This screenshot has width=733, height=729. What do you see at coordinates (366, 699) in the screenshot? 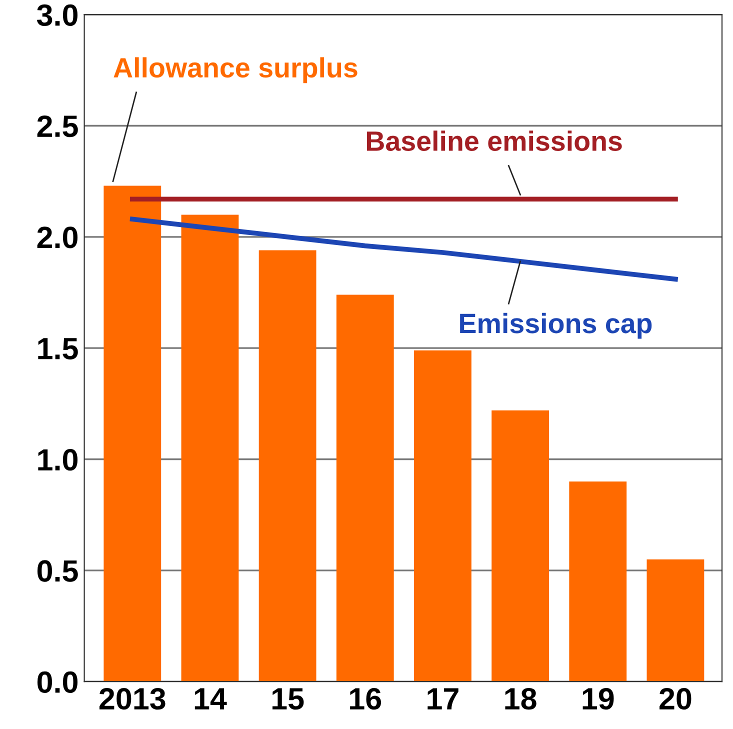
I see `x-tick-label: 16` at bounding box center [366, 699].